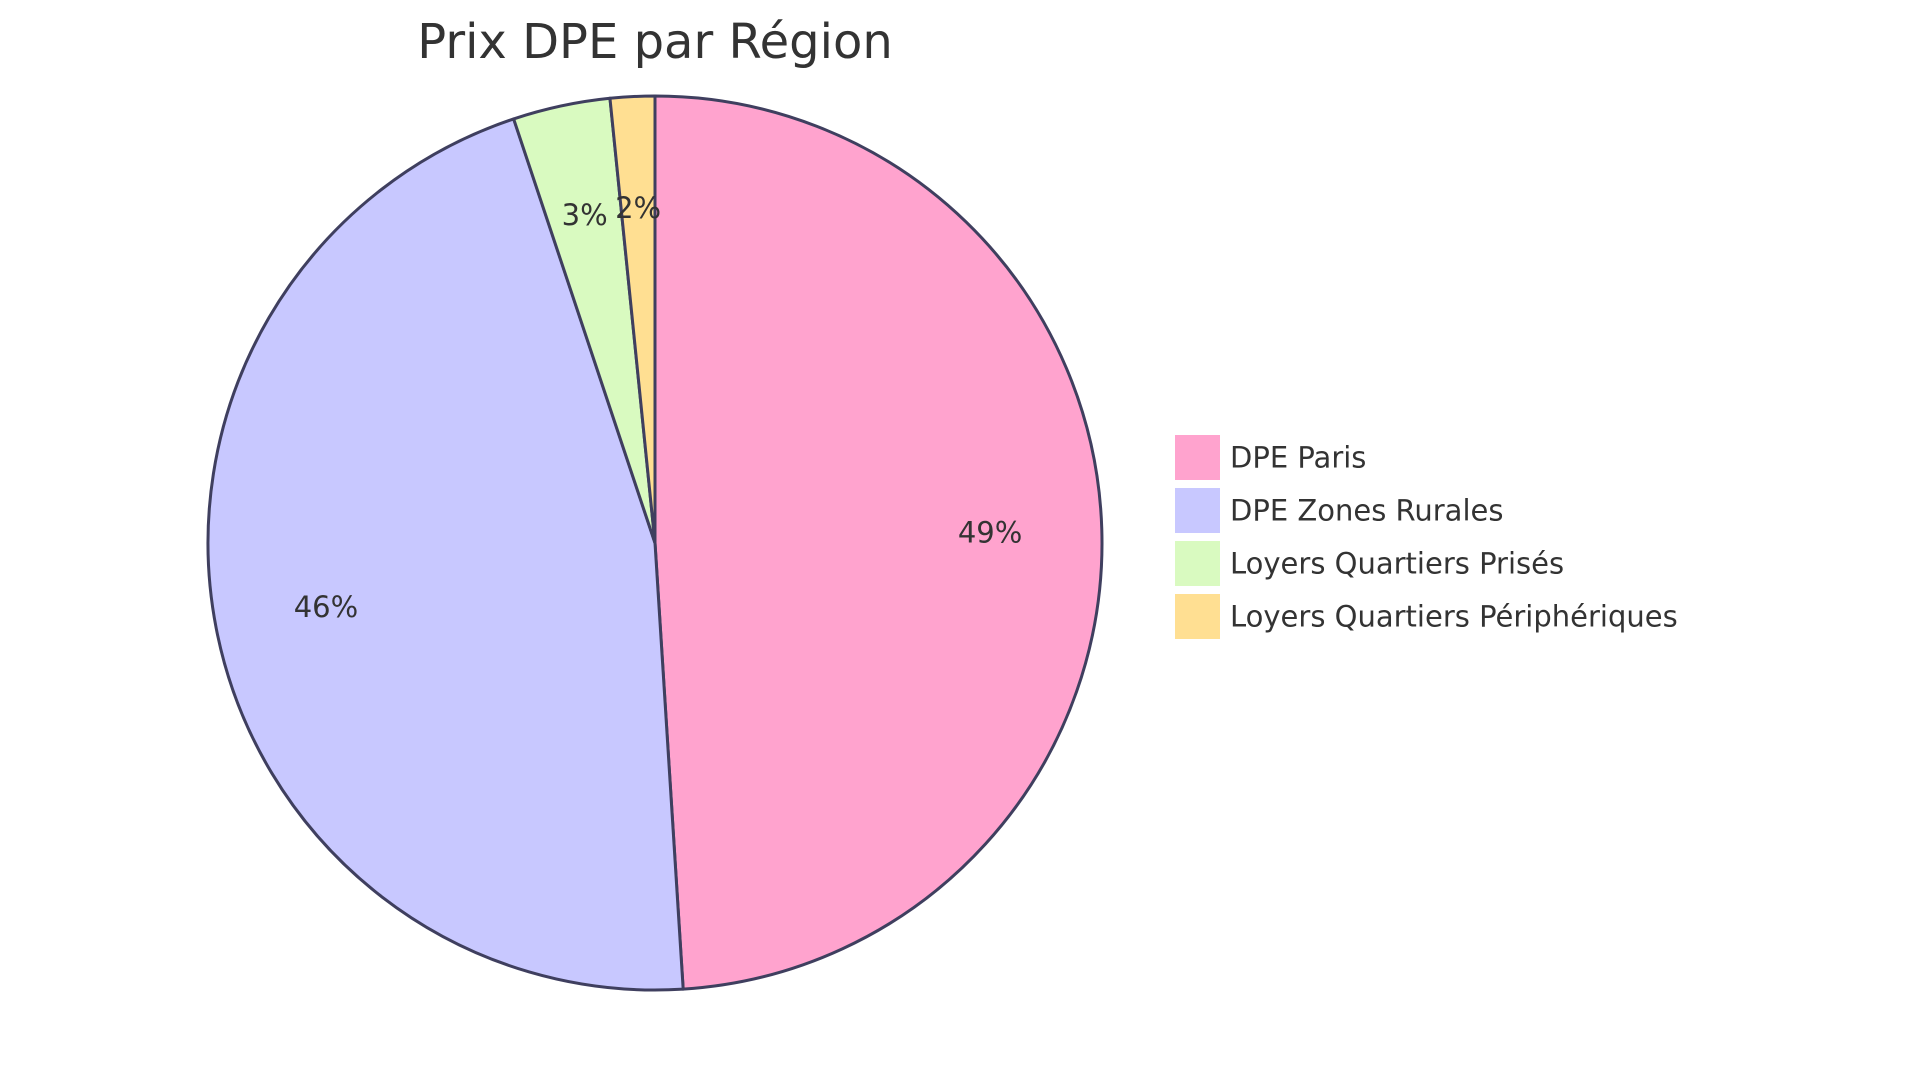 The width and height of the screenshot is (1920, 1083). Describe the element at coordinates (1197, 510) in the screenshot. I see `legend-swatch-dpe-zones-rurales` at that location.